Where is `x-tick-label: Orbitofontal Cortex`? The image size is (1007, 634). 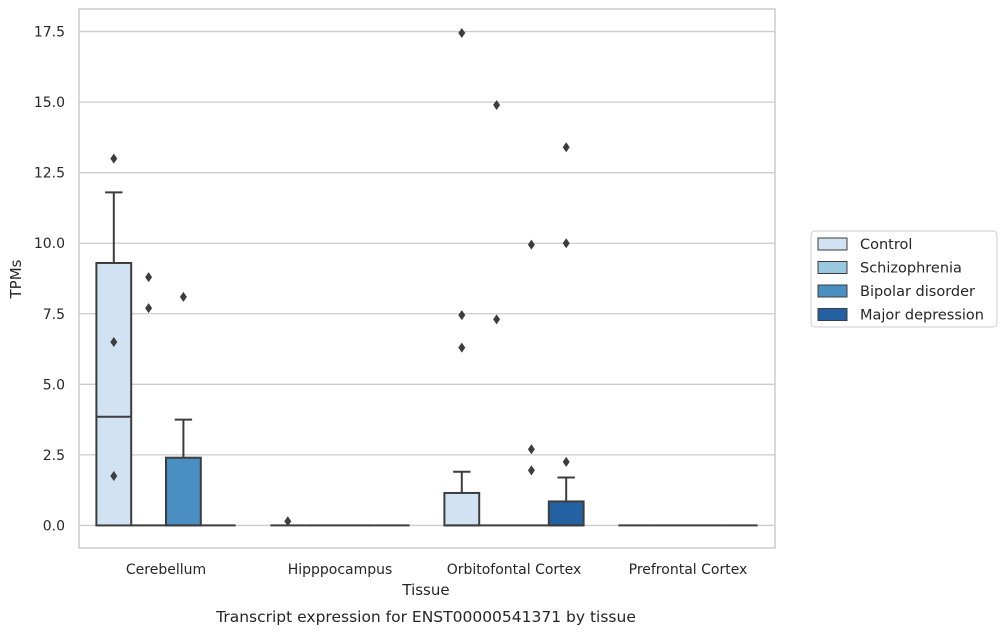
x-tick-label: Orbitofontal Cortex is located at coordinates (514, 570).